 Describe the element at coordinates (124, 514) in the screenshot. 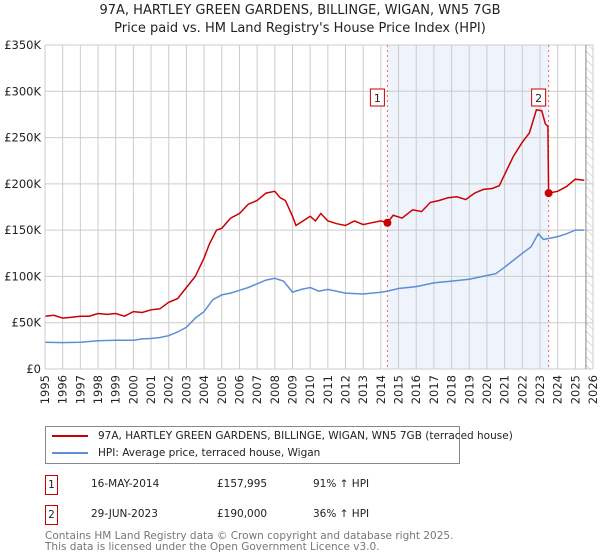

I see `transaction-date: 29-JUN-2023` at that location.